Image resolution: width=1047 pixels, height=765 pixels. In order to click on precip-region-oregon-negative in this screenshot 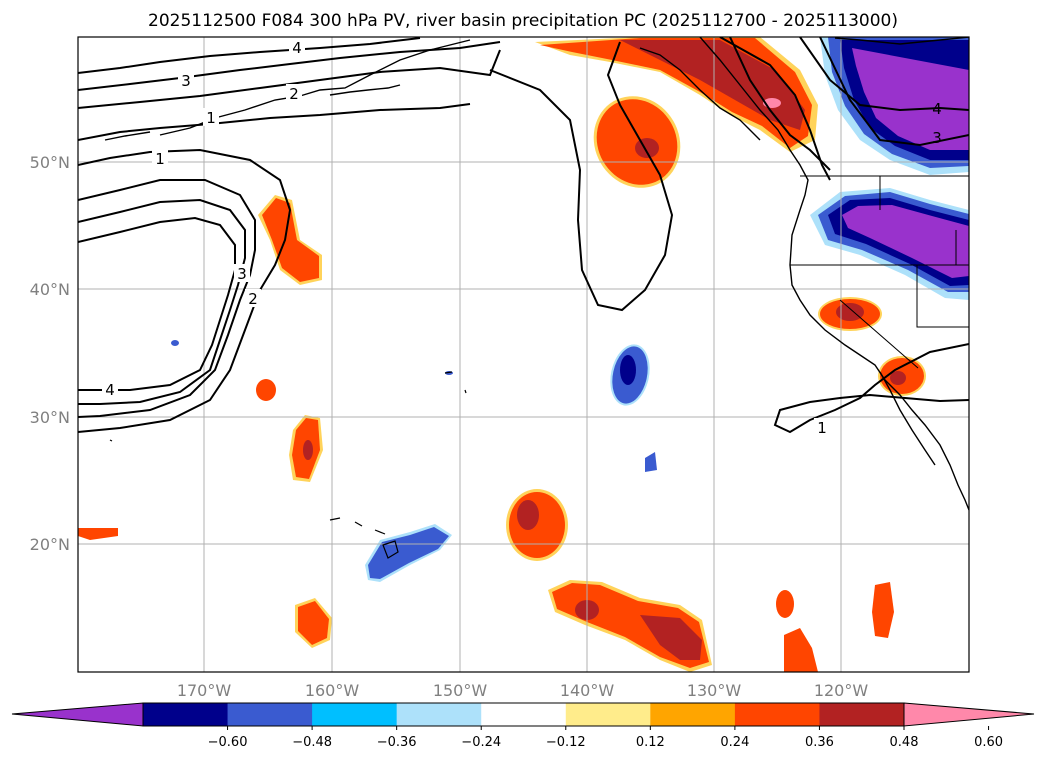, I will do `click(889, 244)`.